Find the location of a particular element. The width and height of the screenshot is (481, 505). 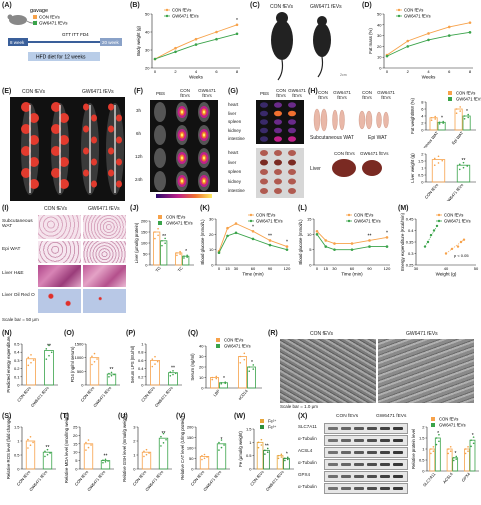

chart-b-significance: * is located at coordinates (237, 21).